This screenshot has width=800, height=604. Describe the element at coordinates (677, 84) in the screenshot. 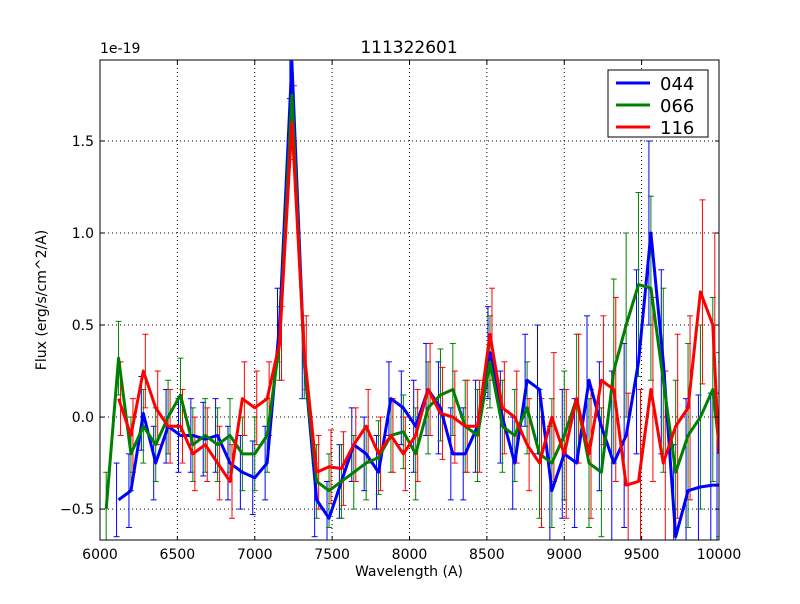

I see `legend-label-044: 044` at that location.